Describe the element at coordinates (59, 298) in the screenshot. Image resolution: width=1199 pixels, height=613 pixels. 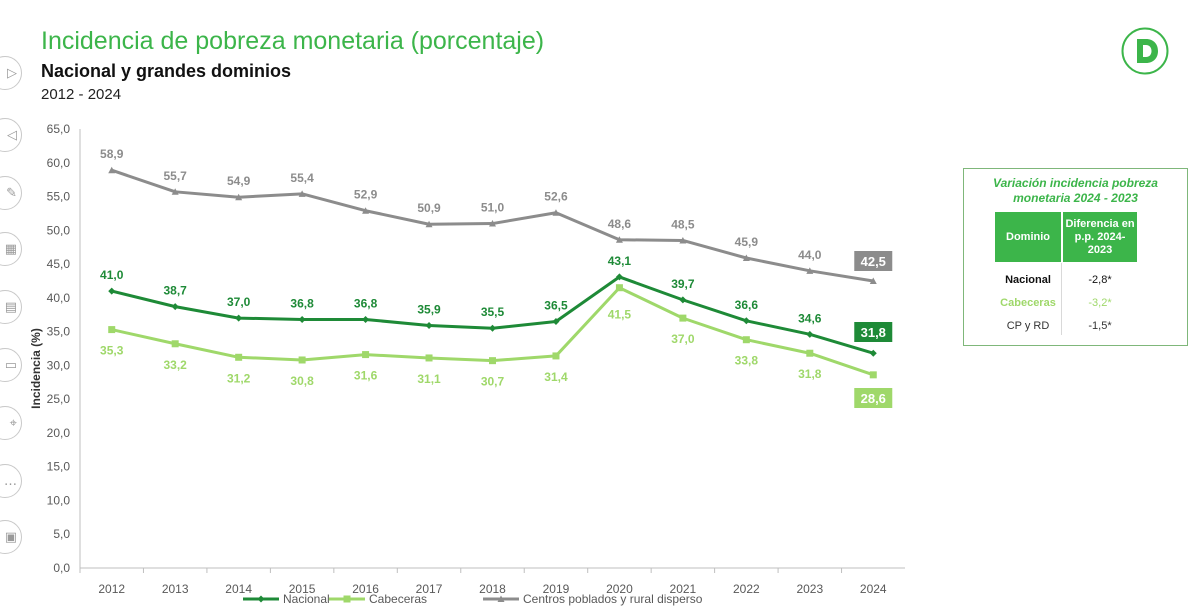
I see `y-tick-label: 40,0` at that location.